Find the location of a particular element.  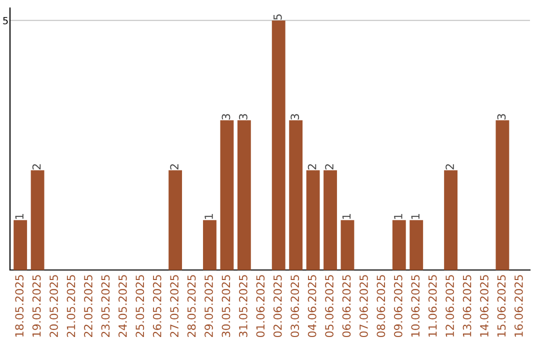

x-tick-label: 06.06.2025 is located at coordinates (346, 306).